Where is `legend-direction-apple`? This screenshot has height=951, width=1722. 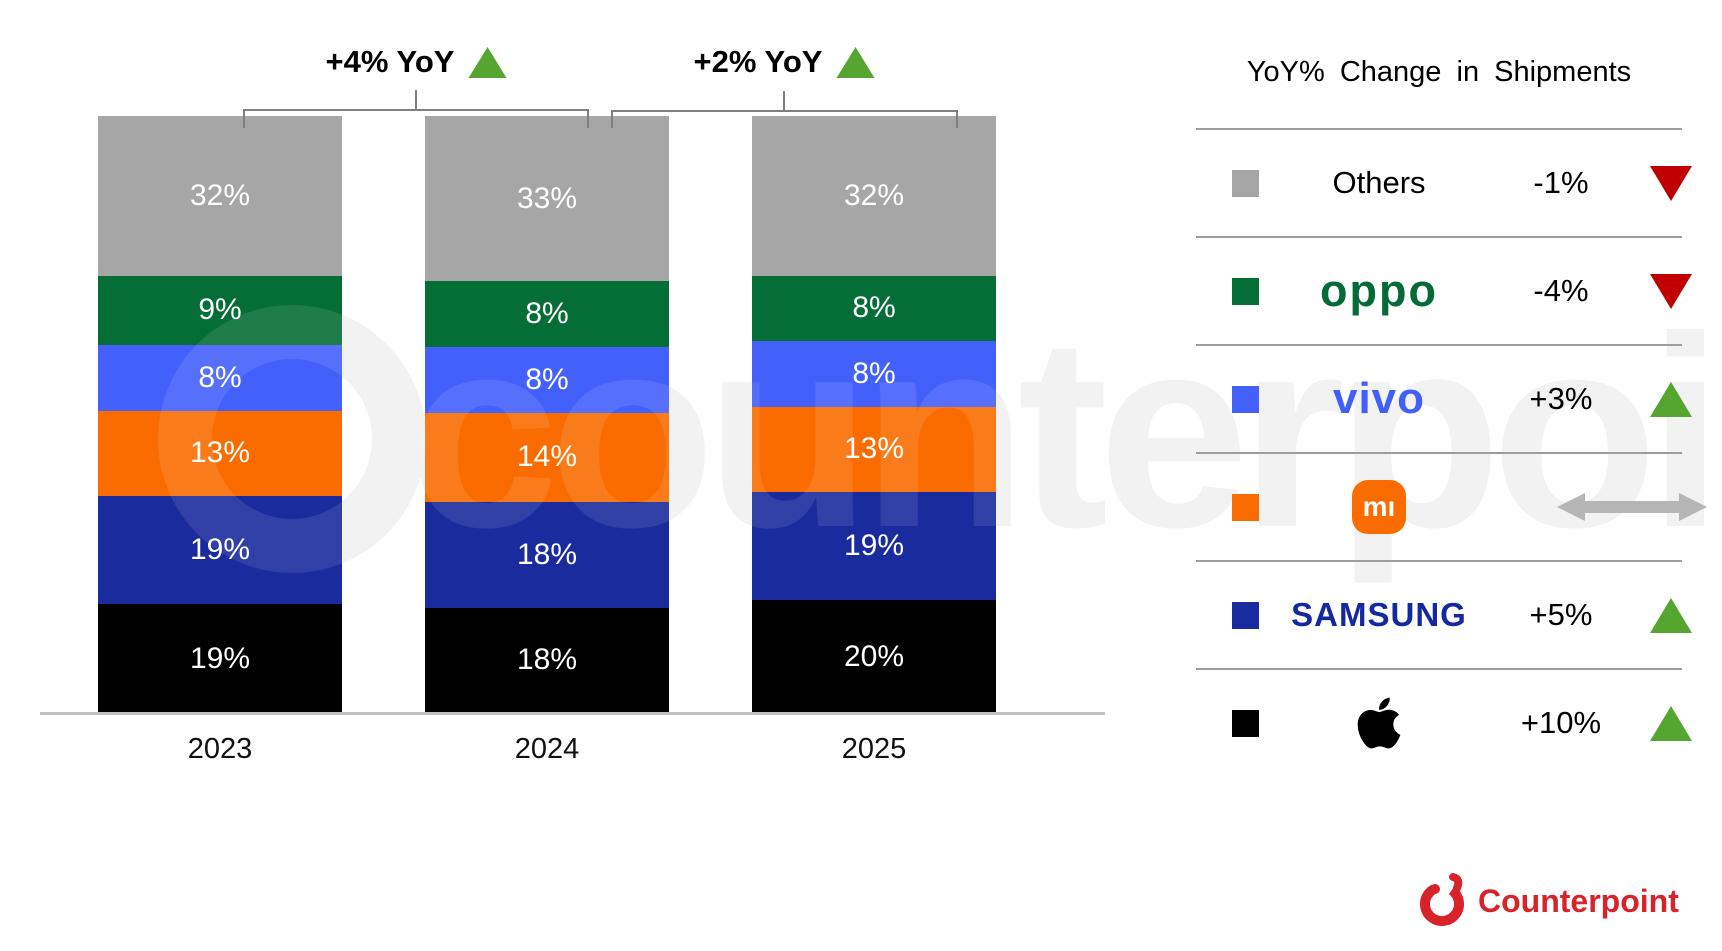 legend-direction-apple is located at coordinates (1671, 723).